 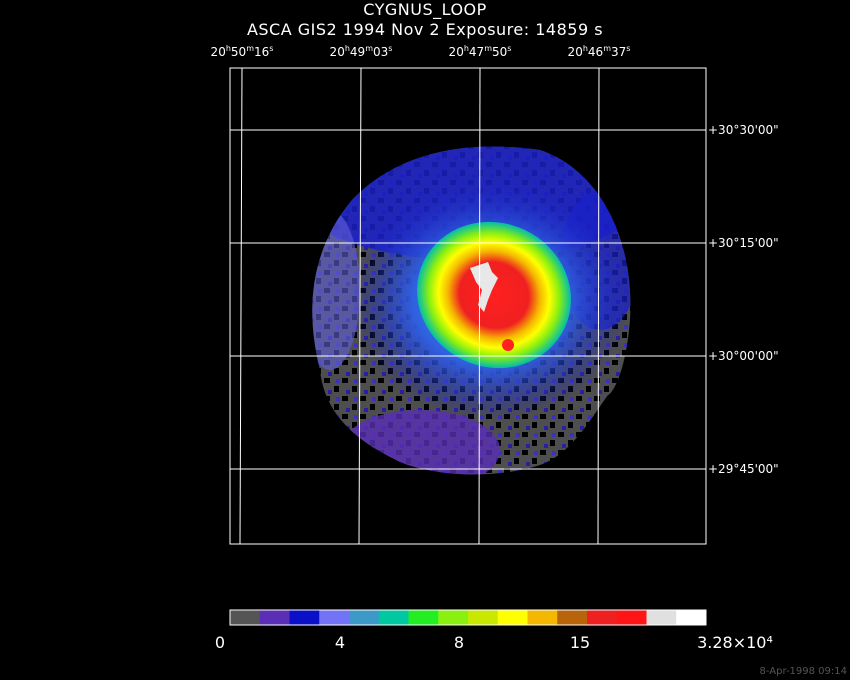 What do you see at coordinates (735, 642) in the screenshot?
I see `colorbar-label: 3.28×10⁴` at bounding box center [735, 642].